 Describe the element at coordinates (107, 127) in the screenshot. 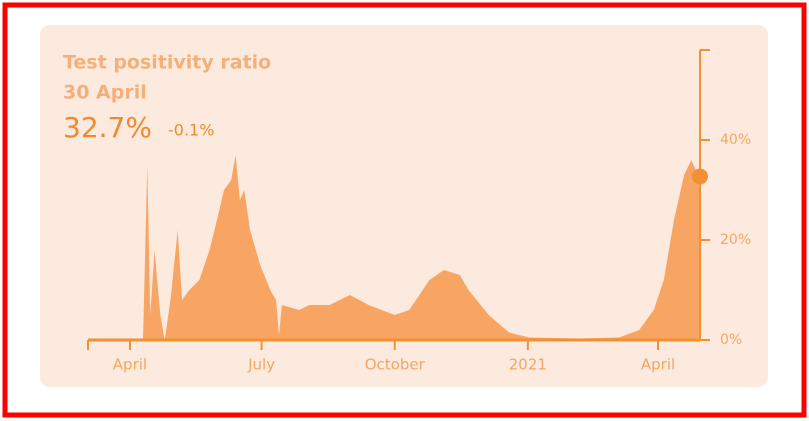

I see `current-value: 32.7%` at that location.